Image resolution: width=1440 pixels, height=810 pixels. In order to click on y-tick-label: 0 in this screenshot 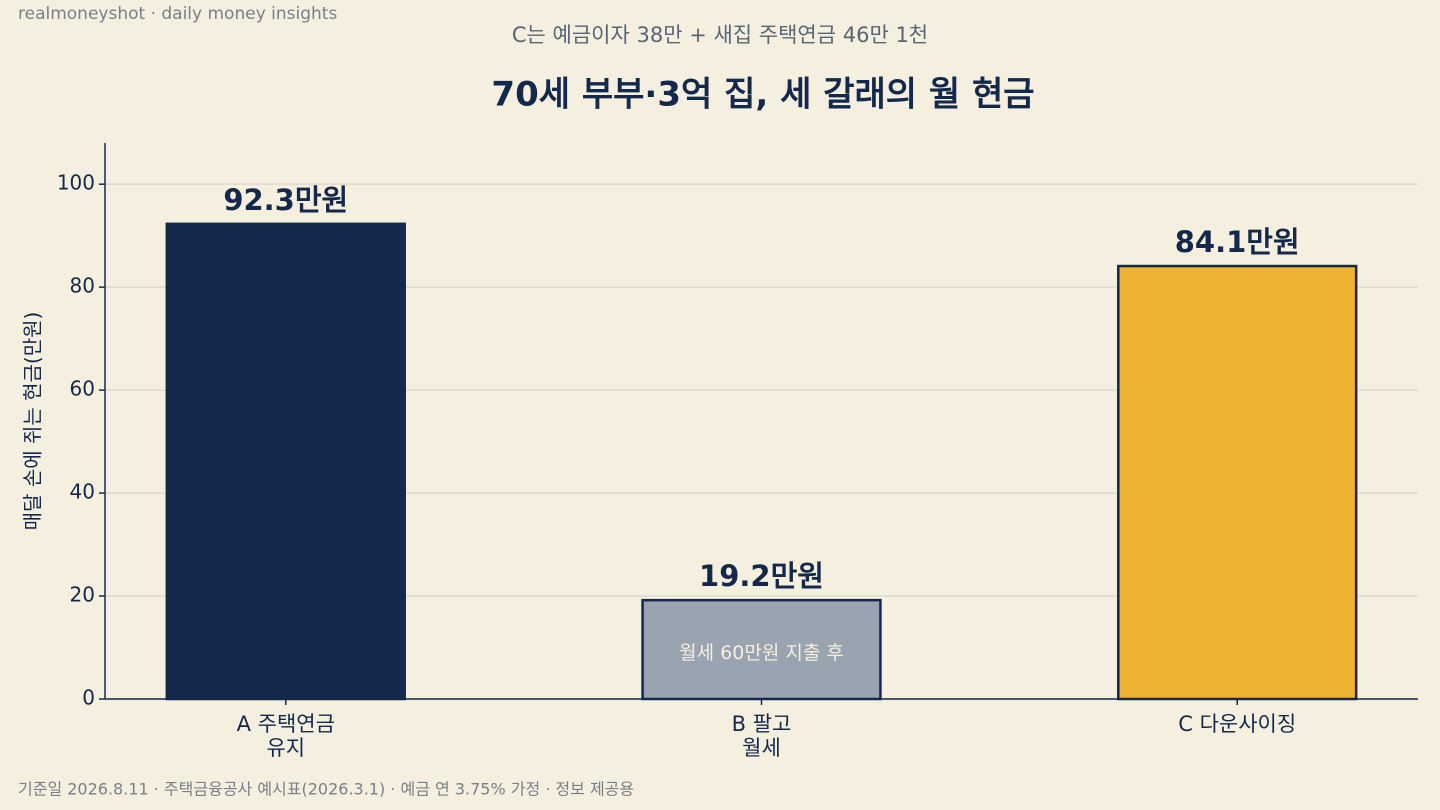, I will do `click(88, 698)`.